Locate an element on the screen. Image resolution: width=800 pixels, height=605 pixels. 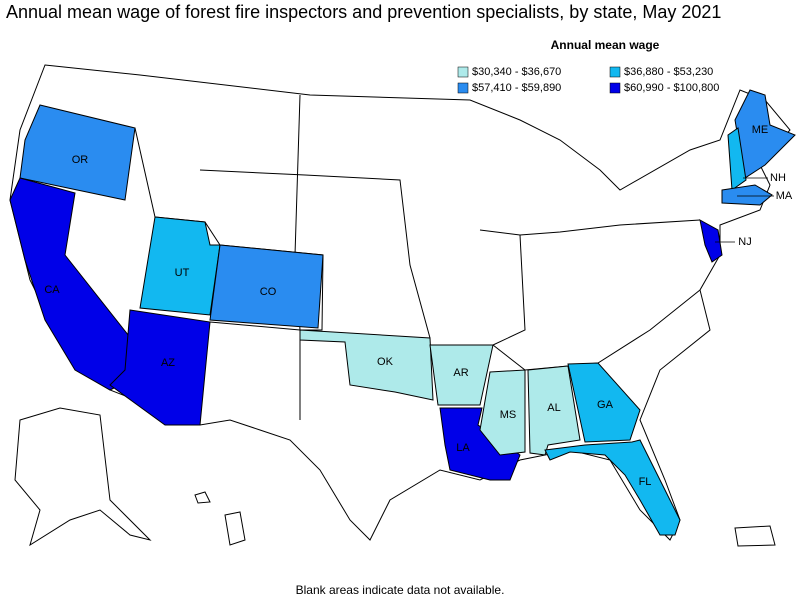
state-label: OR is located at coordinates (80, 160).